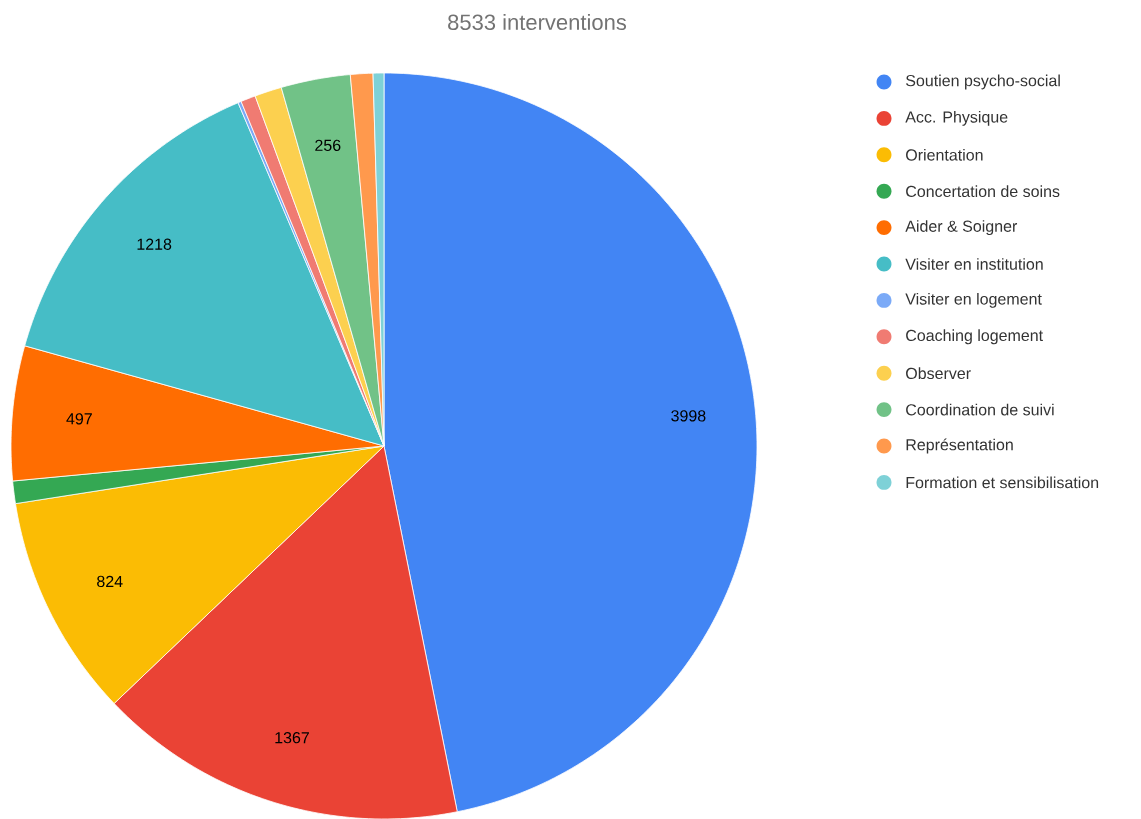  I want to click on legend-label: Coaching logement, so click(974, 337).